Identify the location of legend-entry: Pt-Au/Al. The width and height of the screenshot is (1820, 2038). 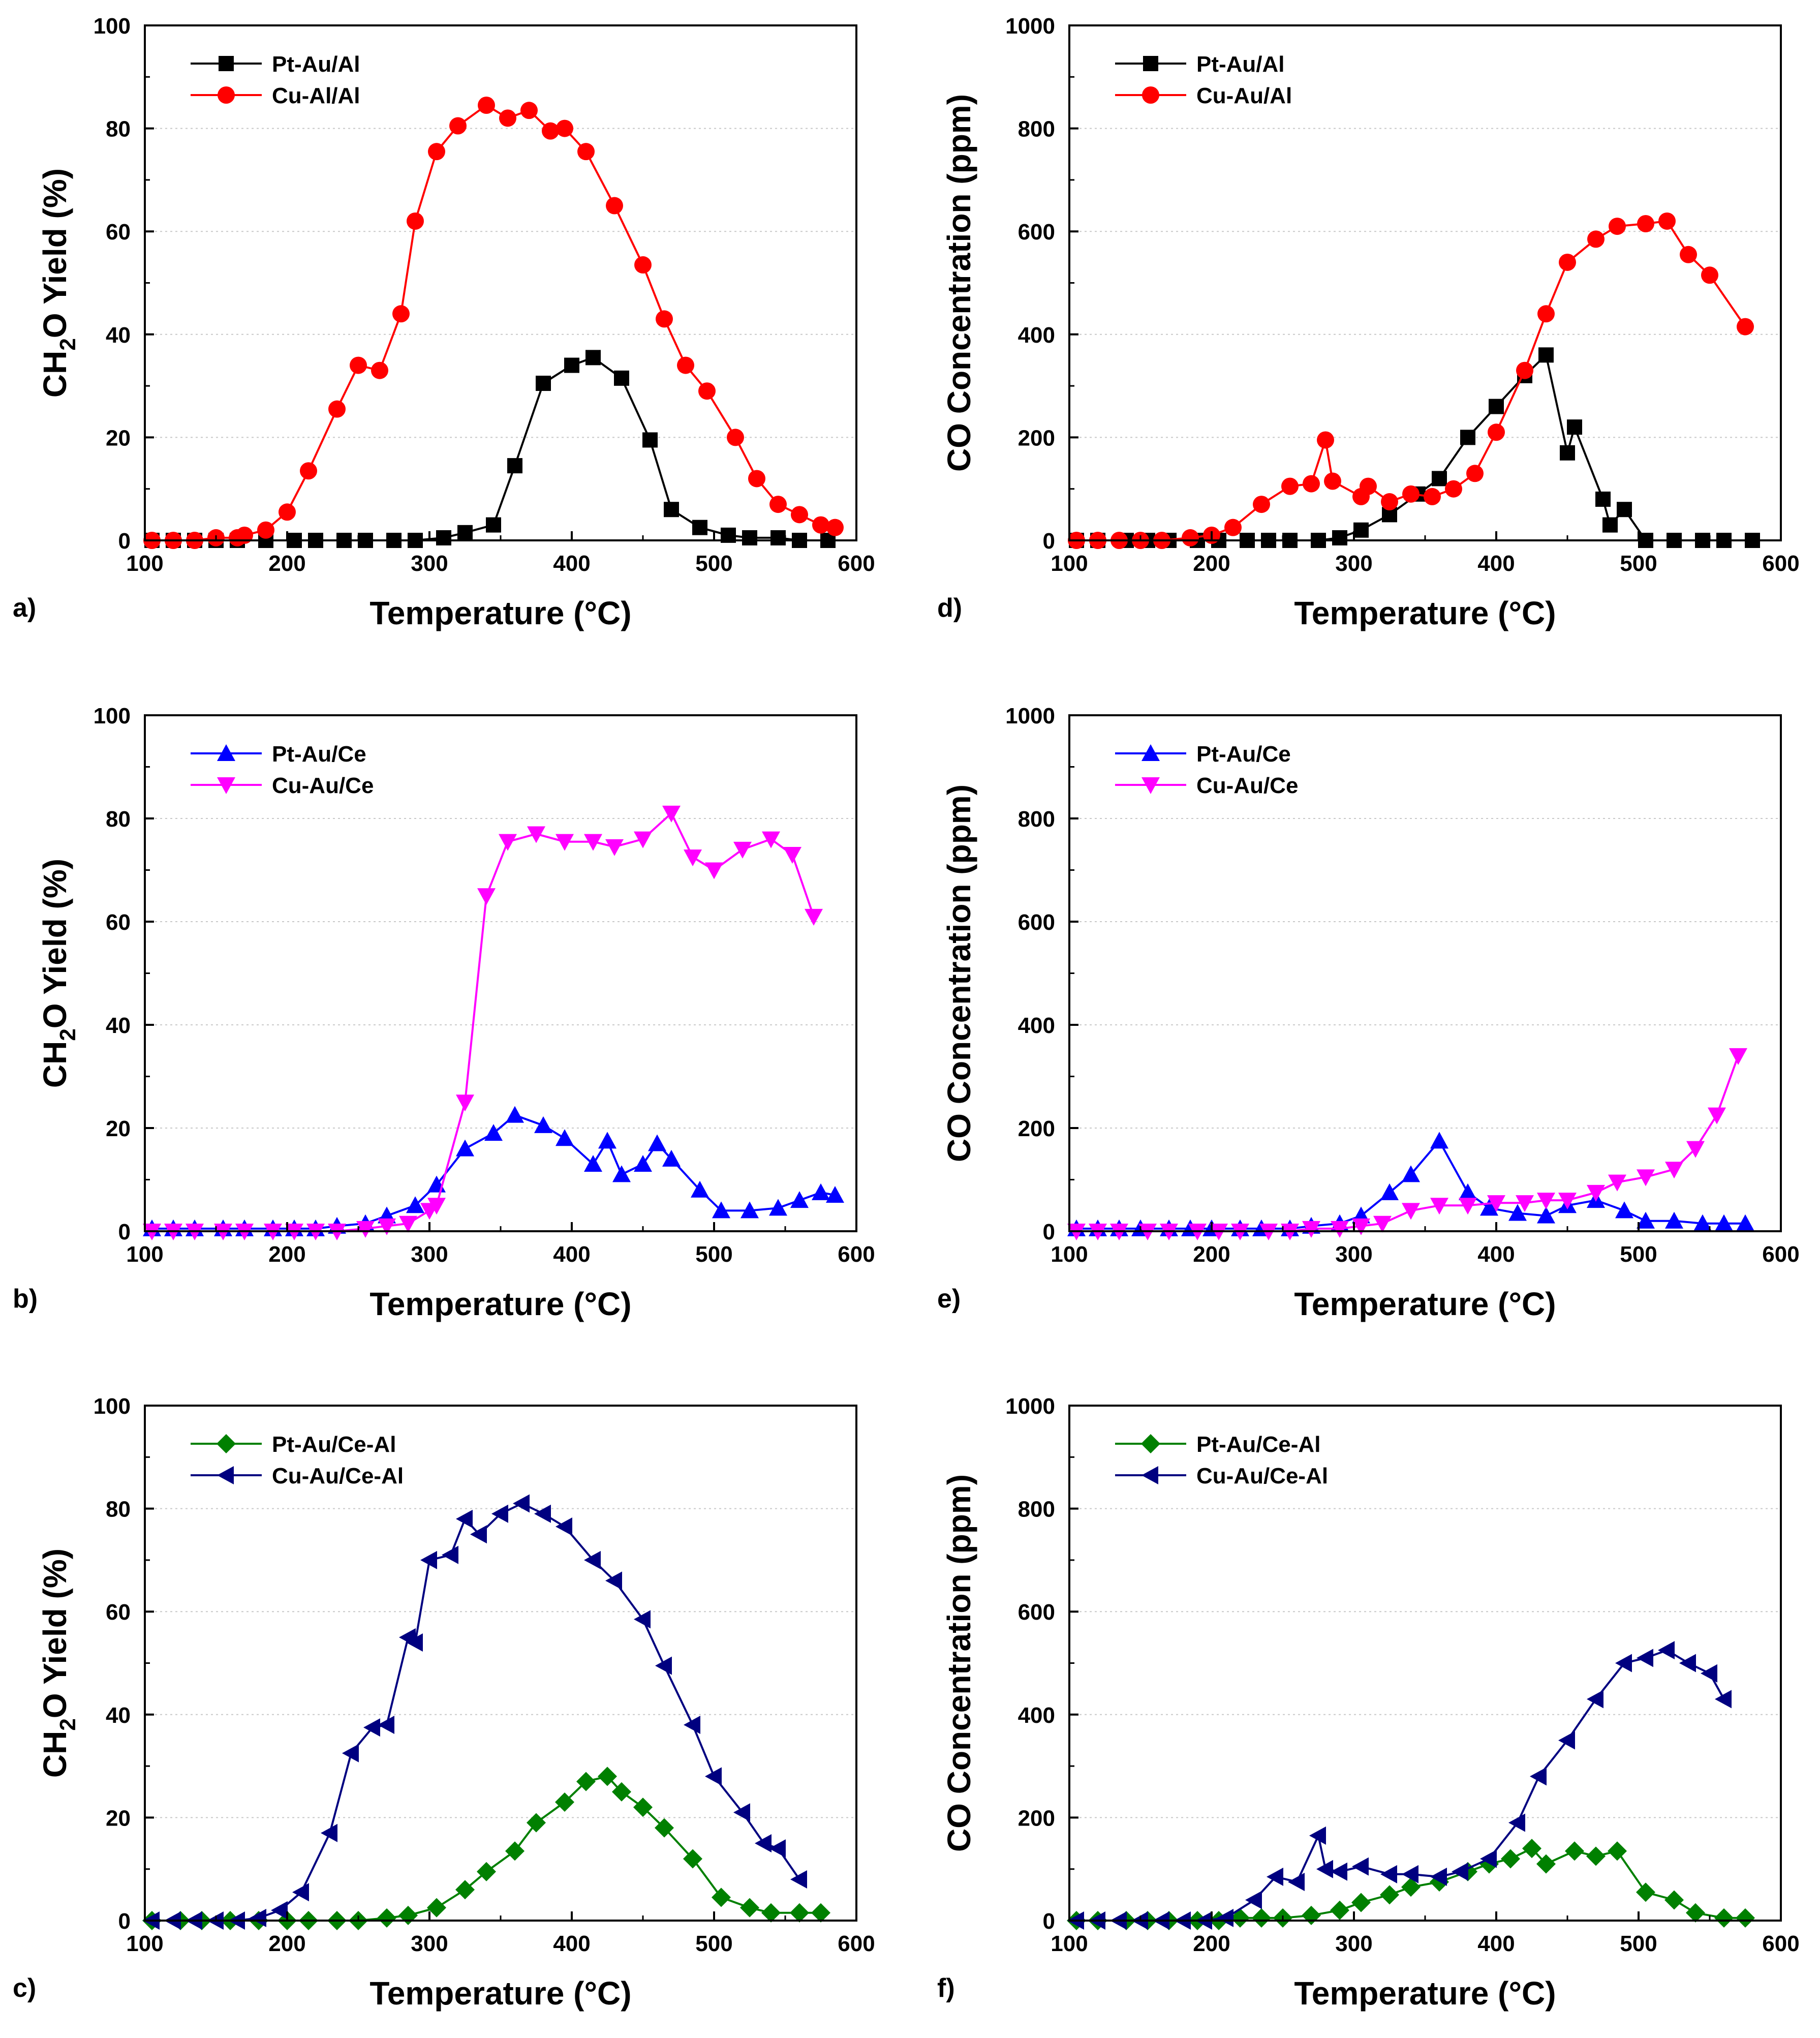
(276, 64).